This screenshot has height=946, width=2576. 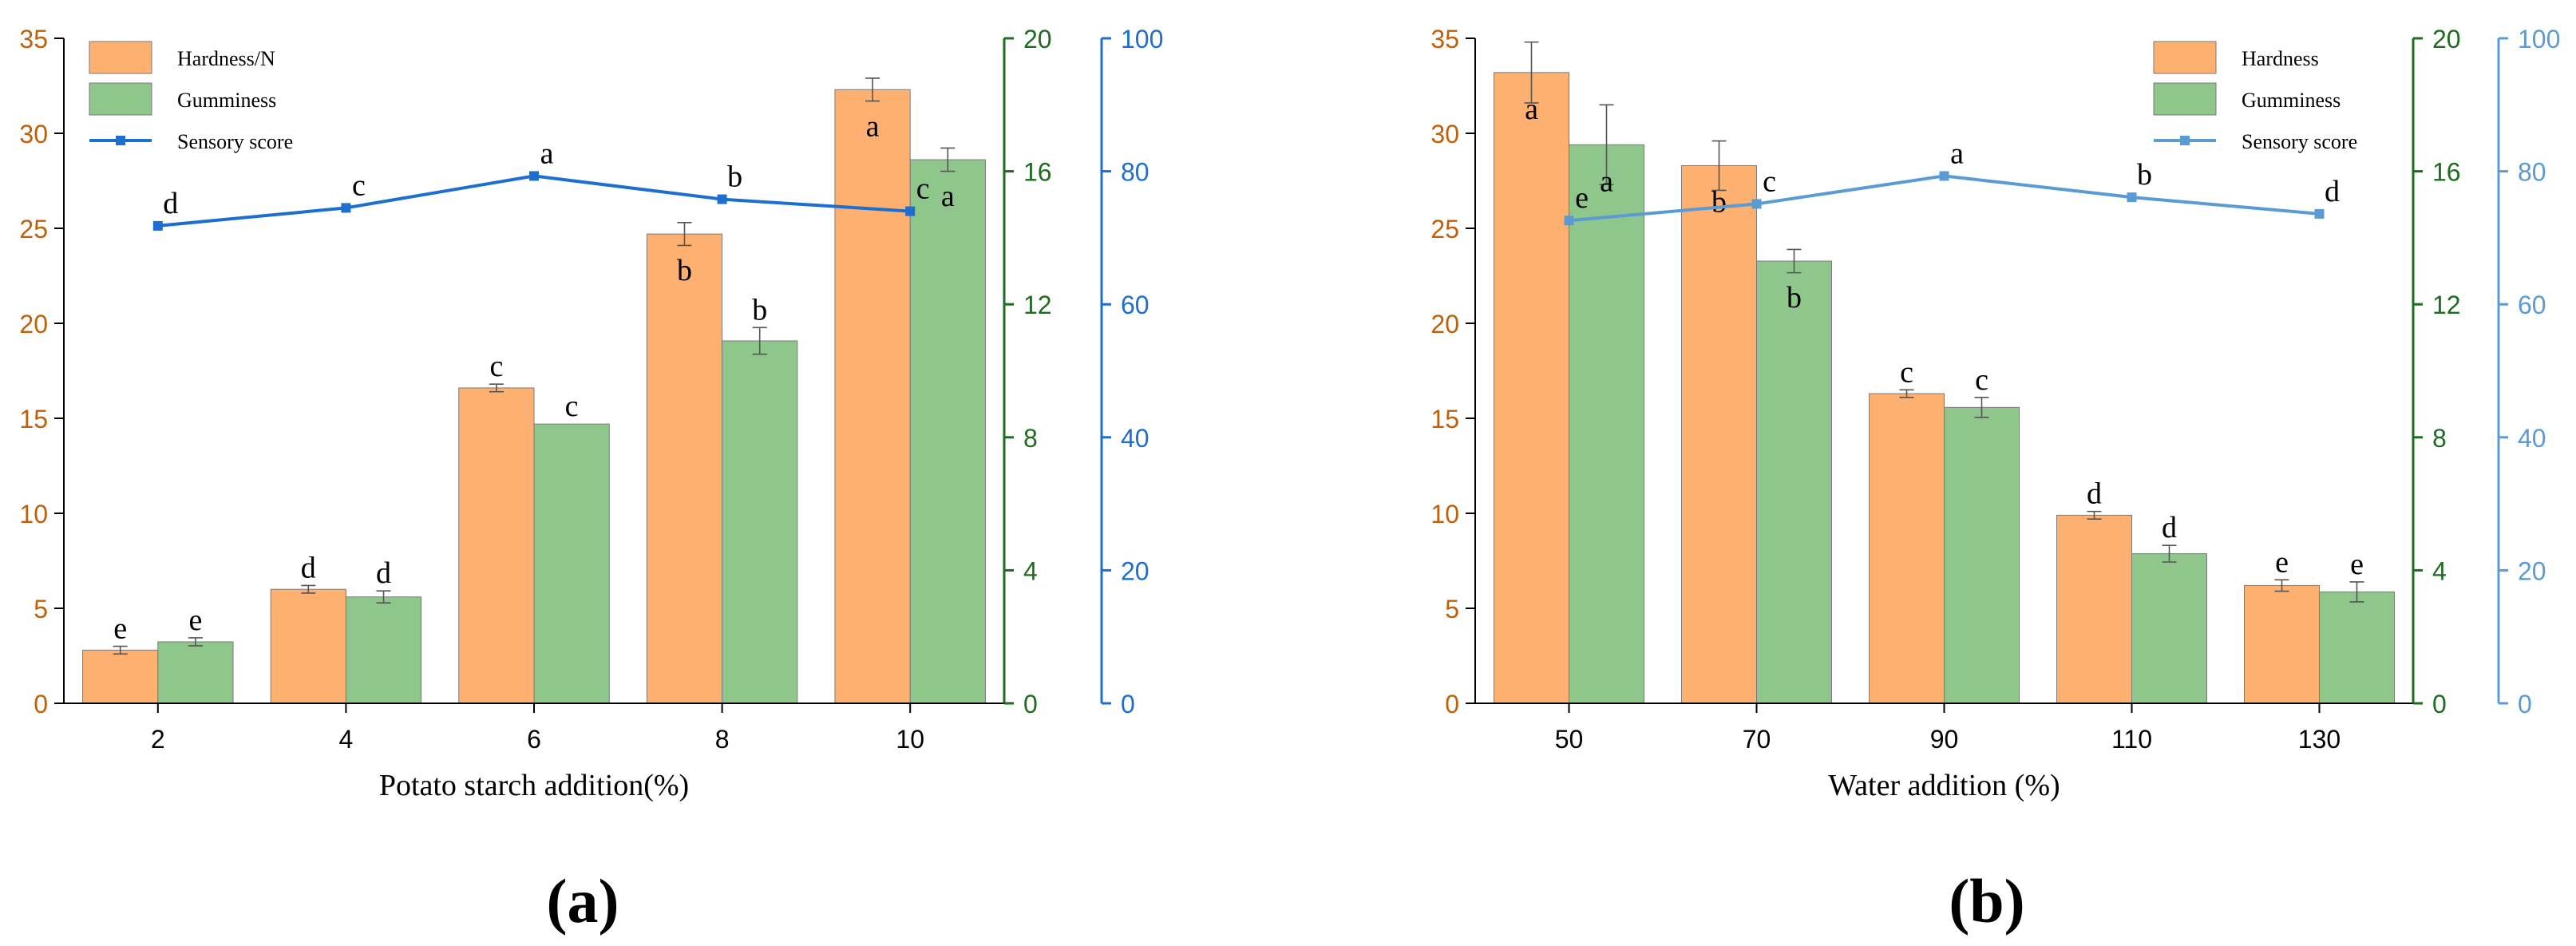 I want to click on x-axis-label: Water addition (%), so click(x=1944, y=785).